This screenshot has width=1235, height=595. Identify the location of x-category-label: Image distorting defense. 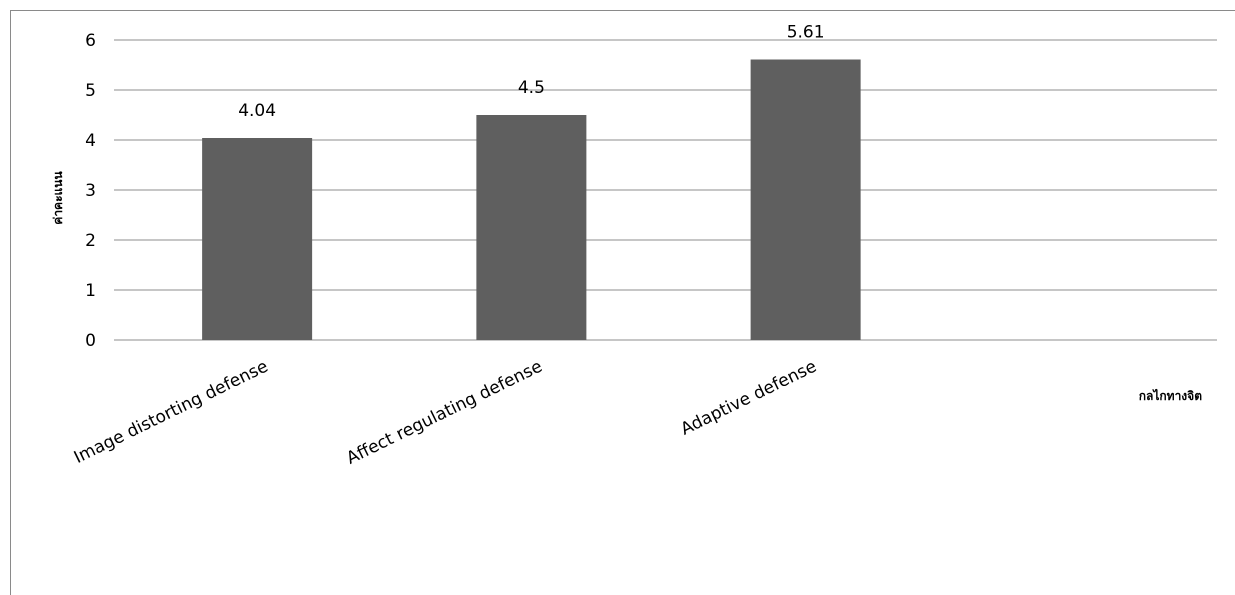
(171, 412).